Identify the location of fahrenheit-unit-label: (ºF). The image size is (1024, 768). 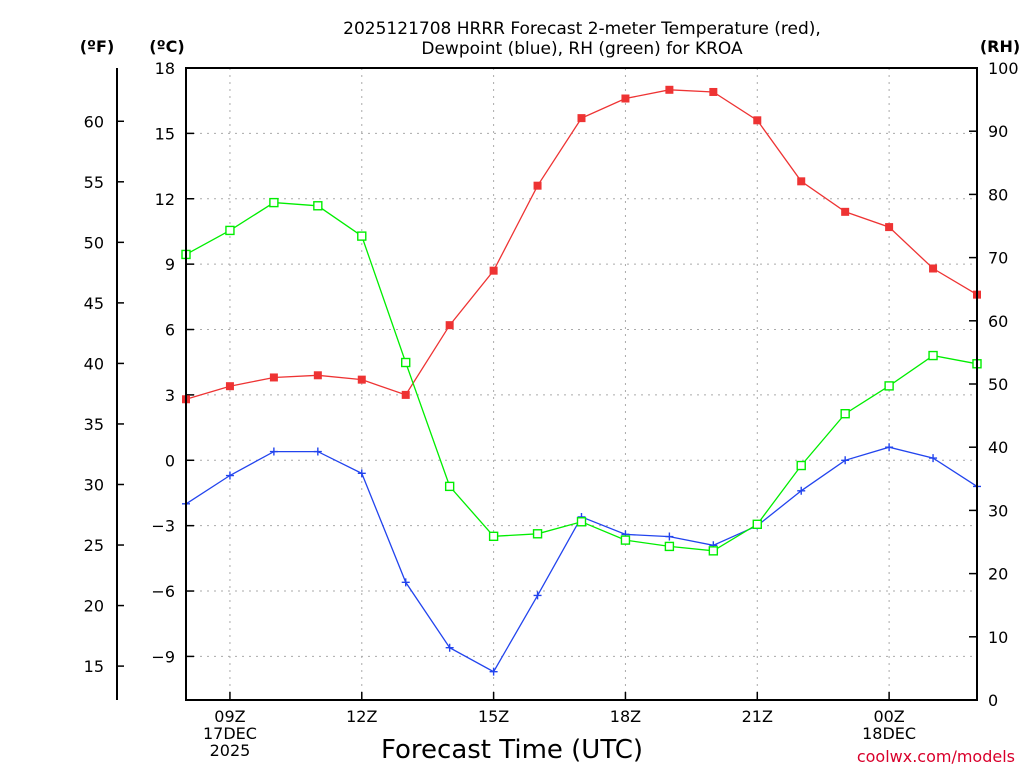
(97, 46).